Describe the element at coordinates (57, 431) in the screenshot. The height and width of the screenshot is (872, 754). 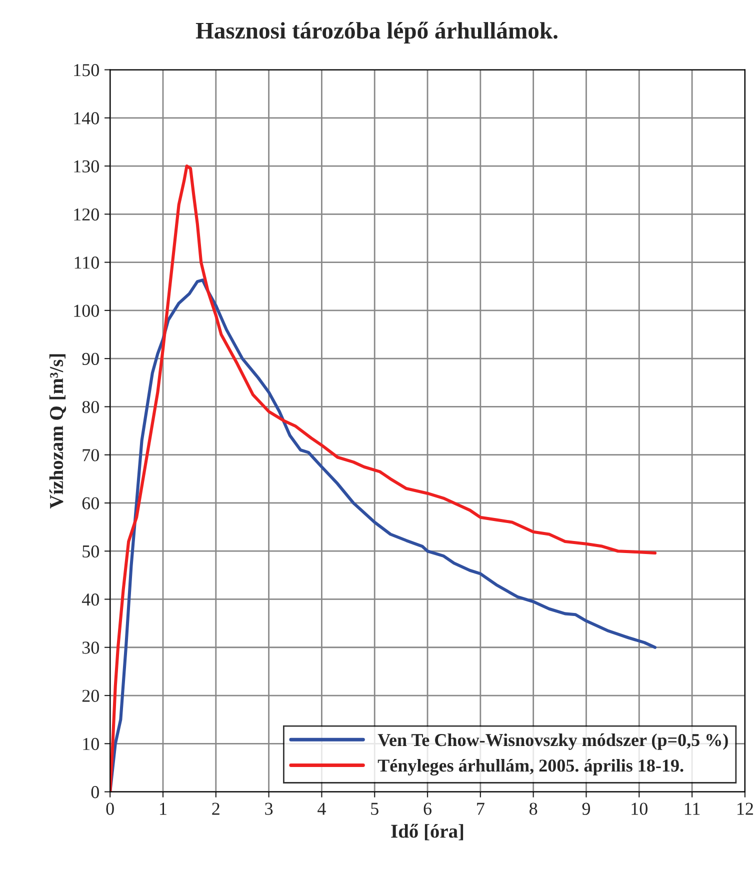
I see `y-axis-title: Vízhozam Q [m³/s]` at that location.